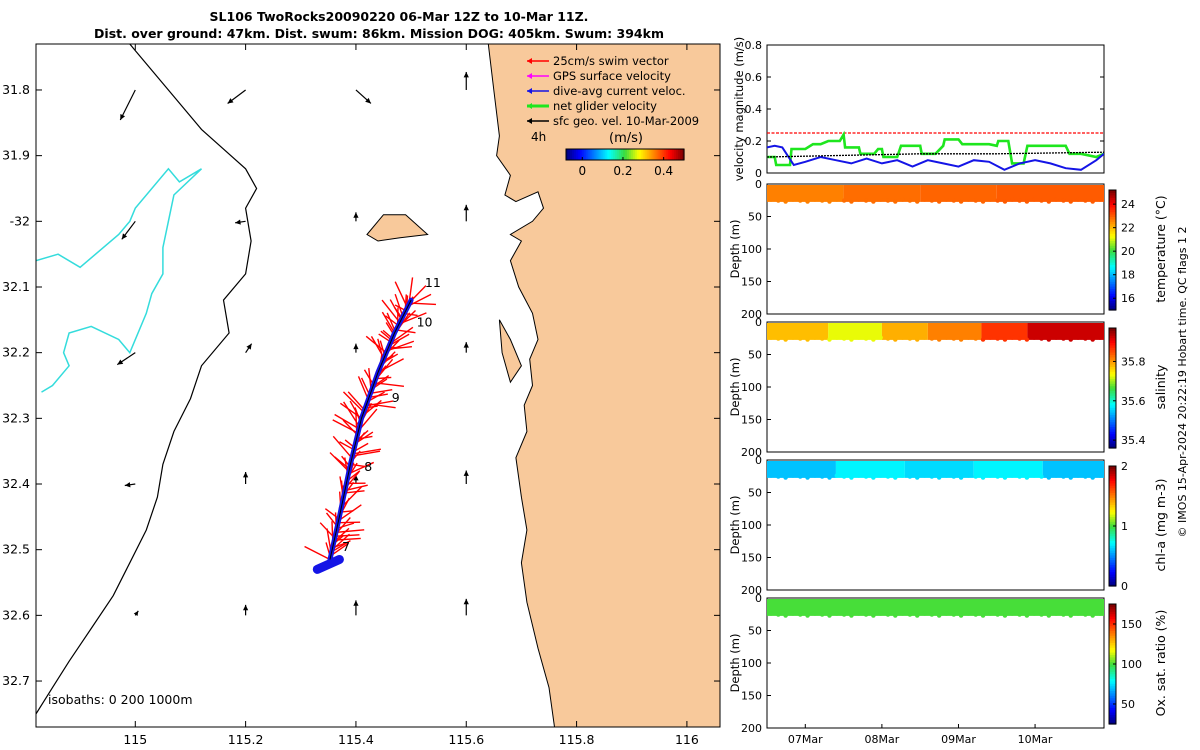 This screenshot has width=1200, height=750. Describe the element at coordinates (935, 150) in the screenshot. I see `velocity-series` at that location.